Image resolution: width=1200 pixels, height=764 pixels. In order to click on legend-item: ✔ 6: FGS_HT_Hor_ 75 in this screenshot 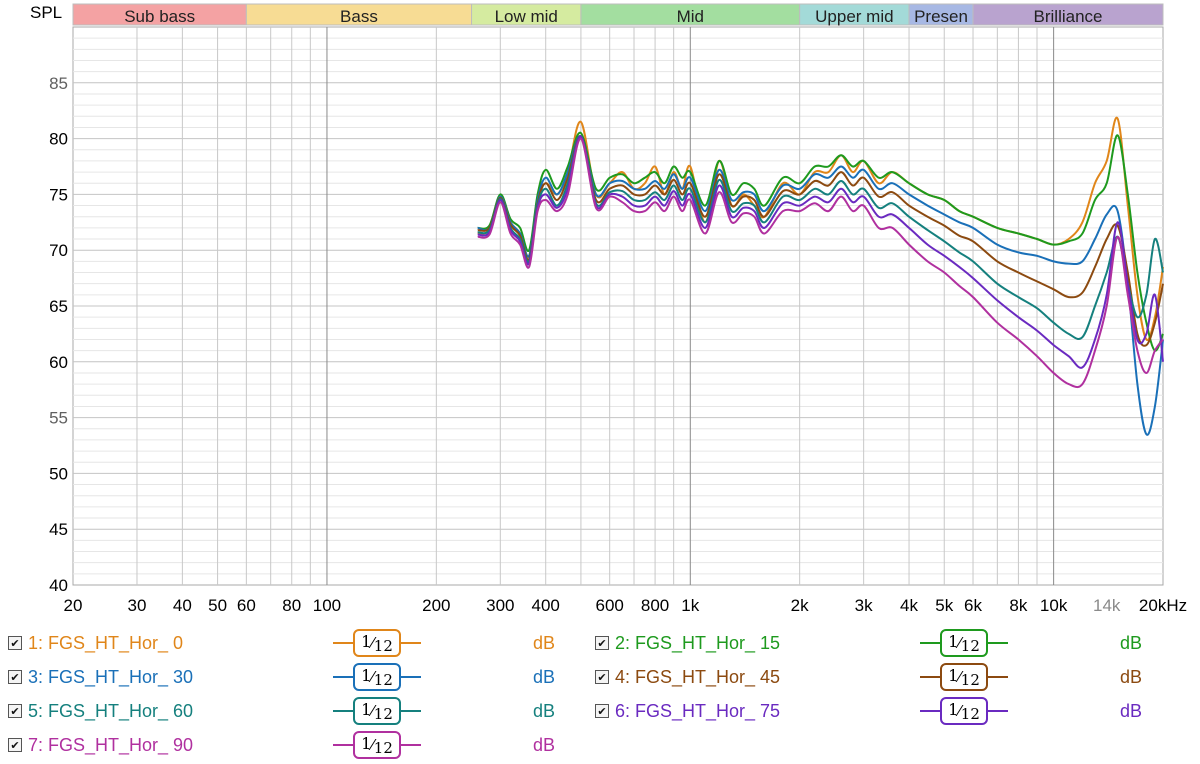, I will do `click(687, 711)`.